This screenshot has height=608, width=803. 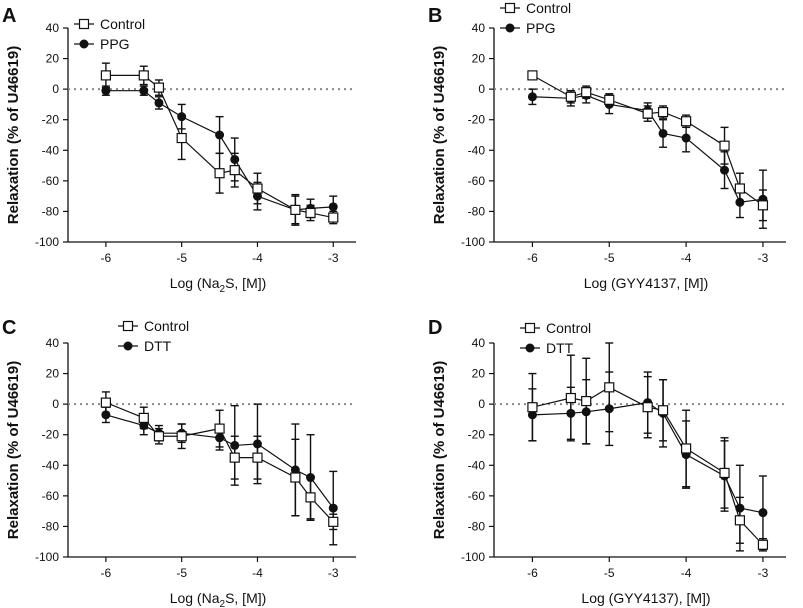 I want to click on panel-letter: C, so click(x=9, y=328).